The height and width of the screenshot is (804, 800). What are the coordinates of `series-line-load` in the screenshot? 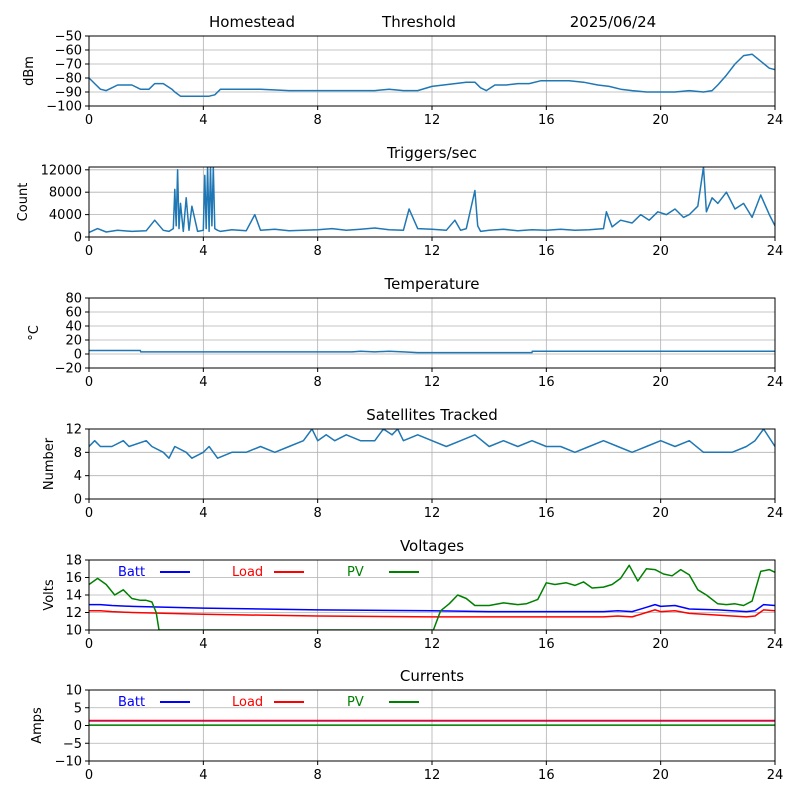 It's located at (432, 613).